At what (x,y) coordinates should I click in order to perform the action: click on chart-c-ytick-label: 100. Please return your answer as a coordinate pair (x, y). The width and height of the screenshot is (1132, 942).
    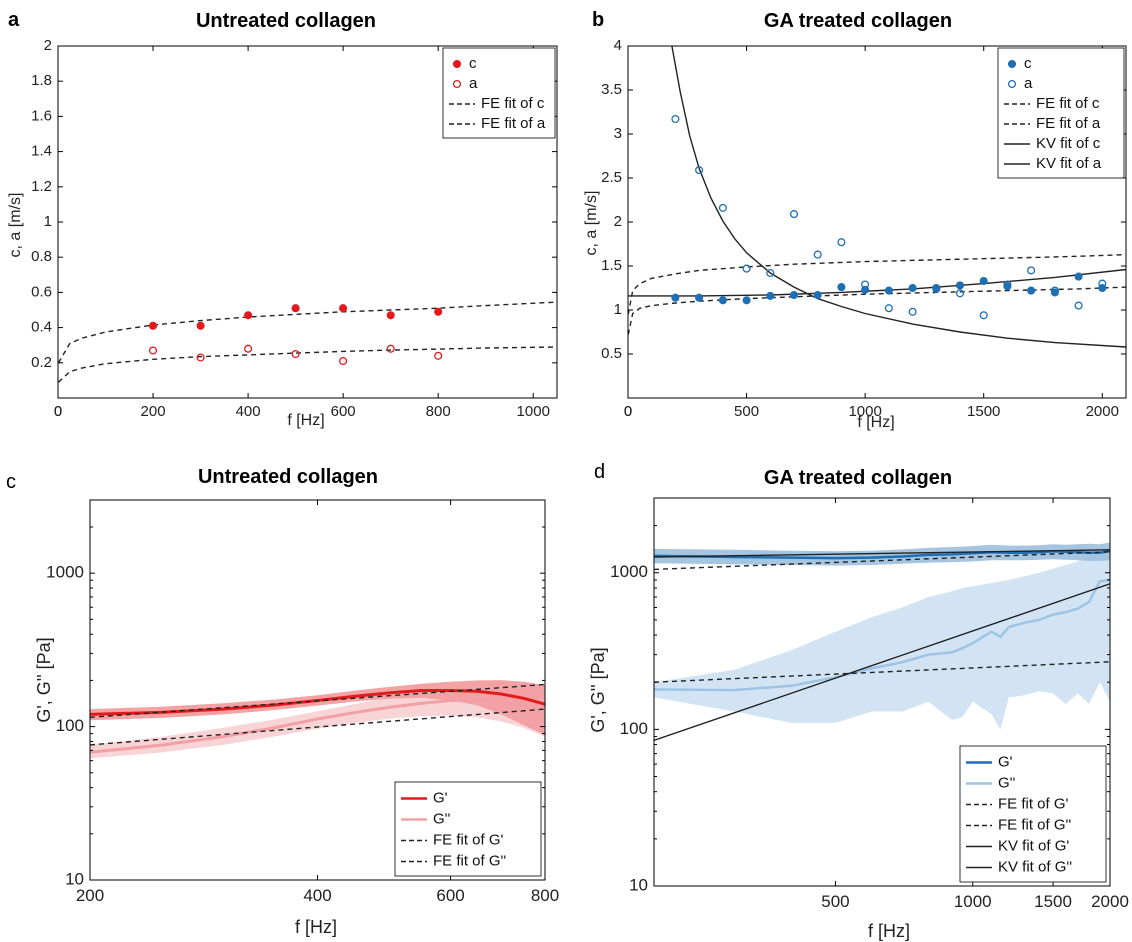
    Looking at the image, I should click on (70, 725).